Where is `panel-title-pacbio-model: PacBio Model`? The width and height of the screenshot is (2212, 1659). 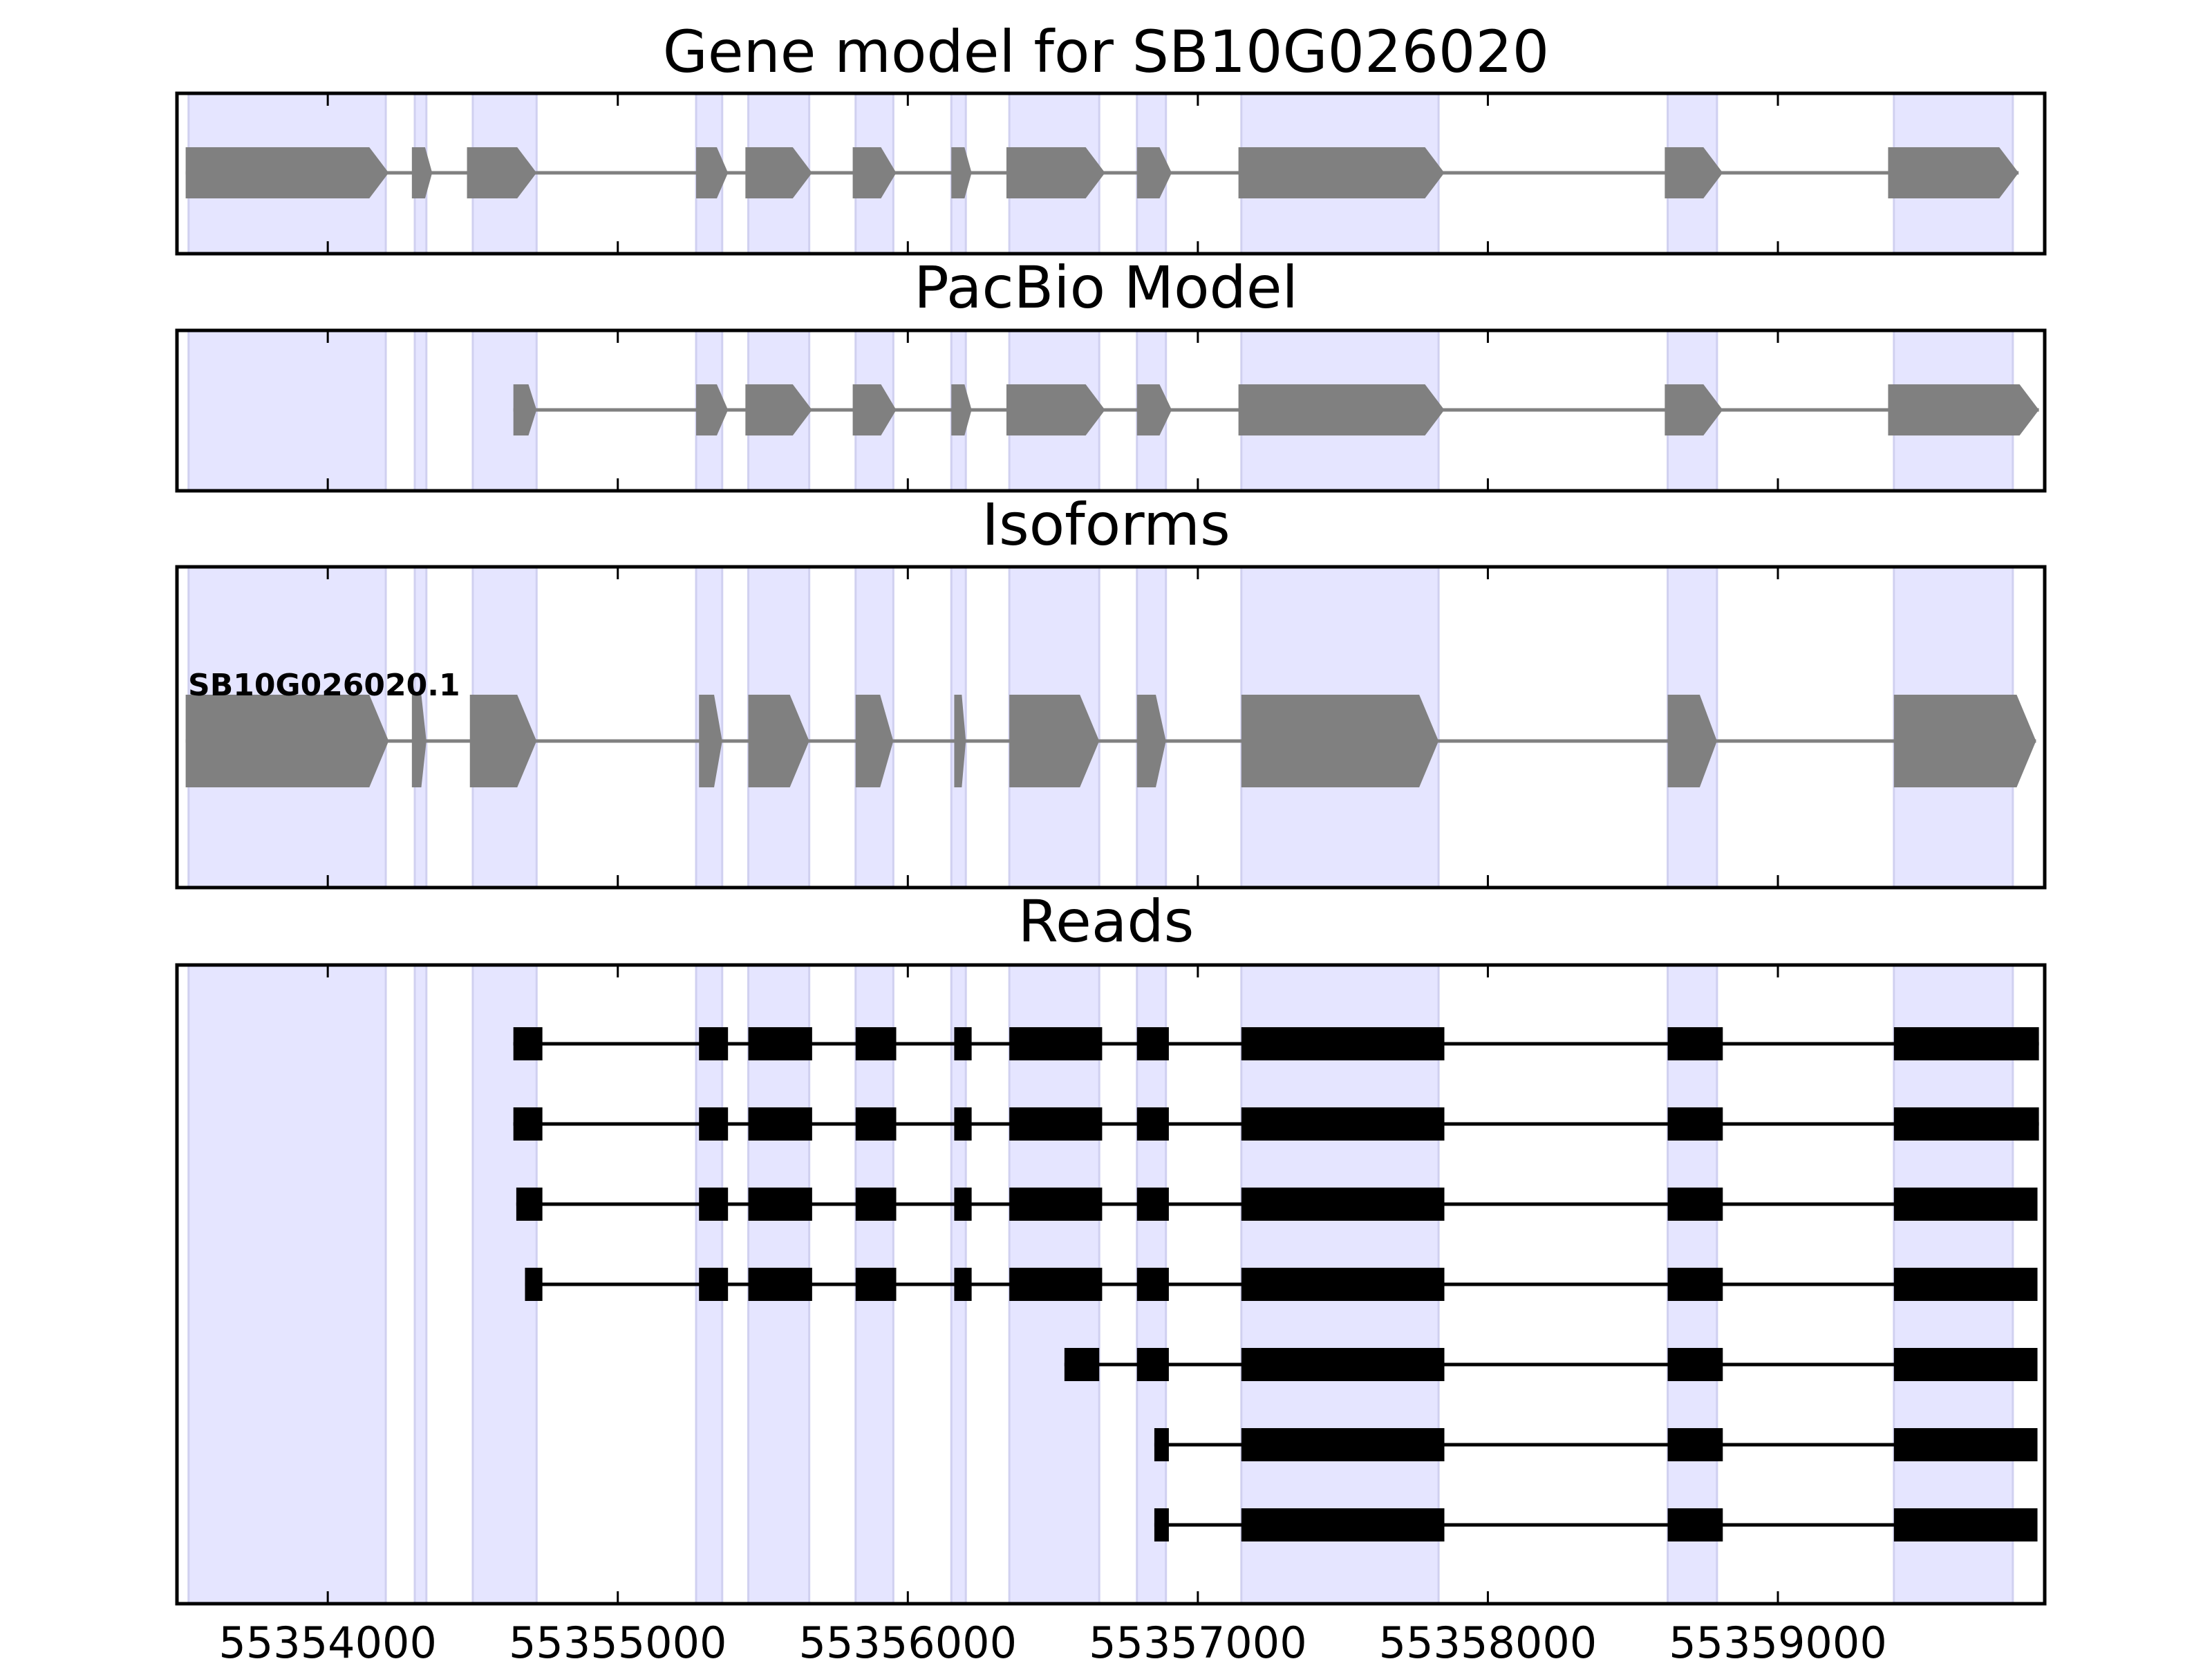
panel-title-pacbio-model: PacBio Model is located at coordinates (1106, 287).